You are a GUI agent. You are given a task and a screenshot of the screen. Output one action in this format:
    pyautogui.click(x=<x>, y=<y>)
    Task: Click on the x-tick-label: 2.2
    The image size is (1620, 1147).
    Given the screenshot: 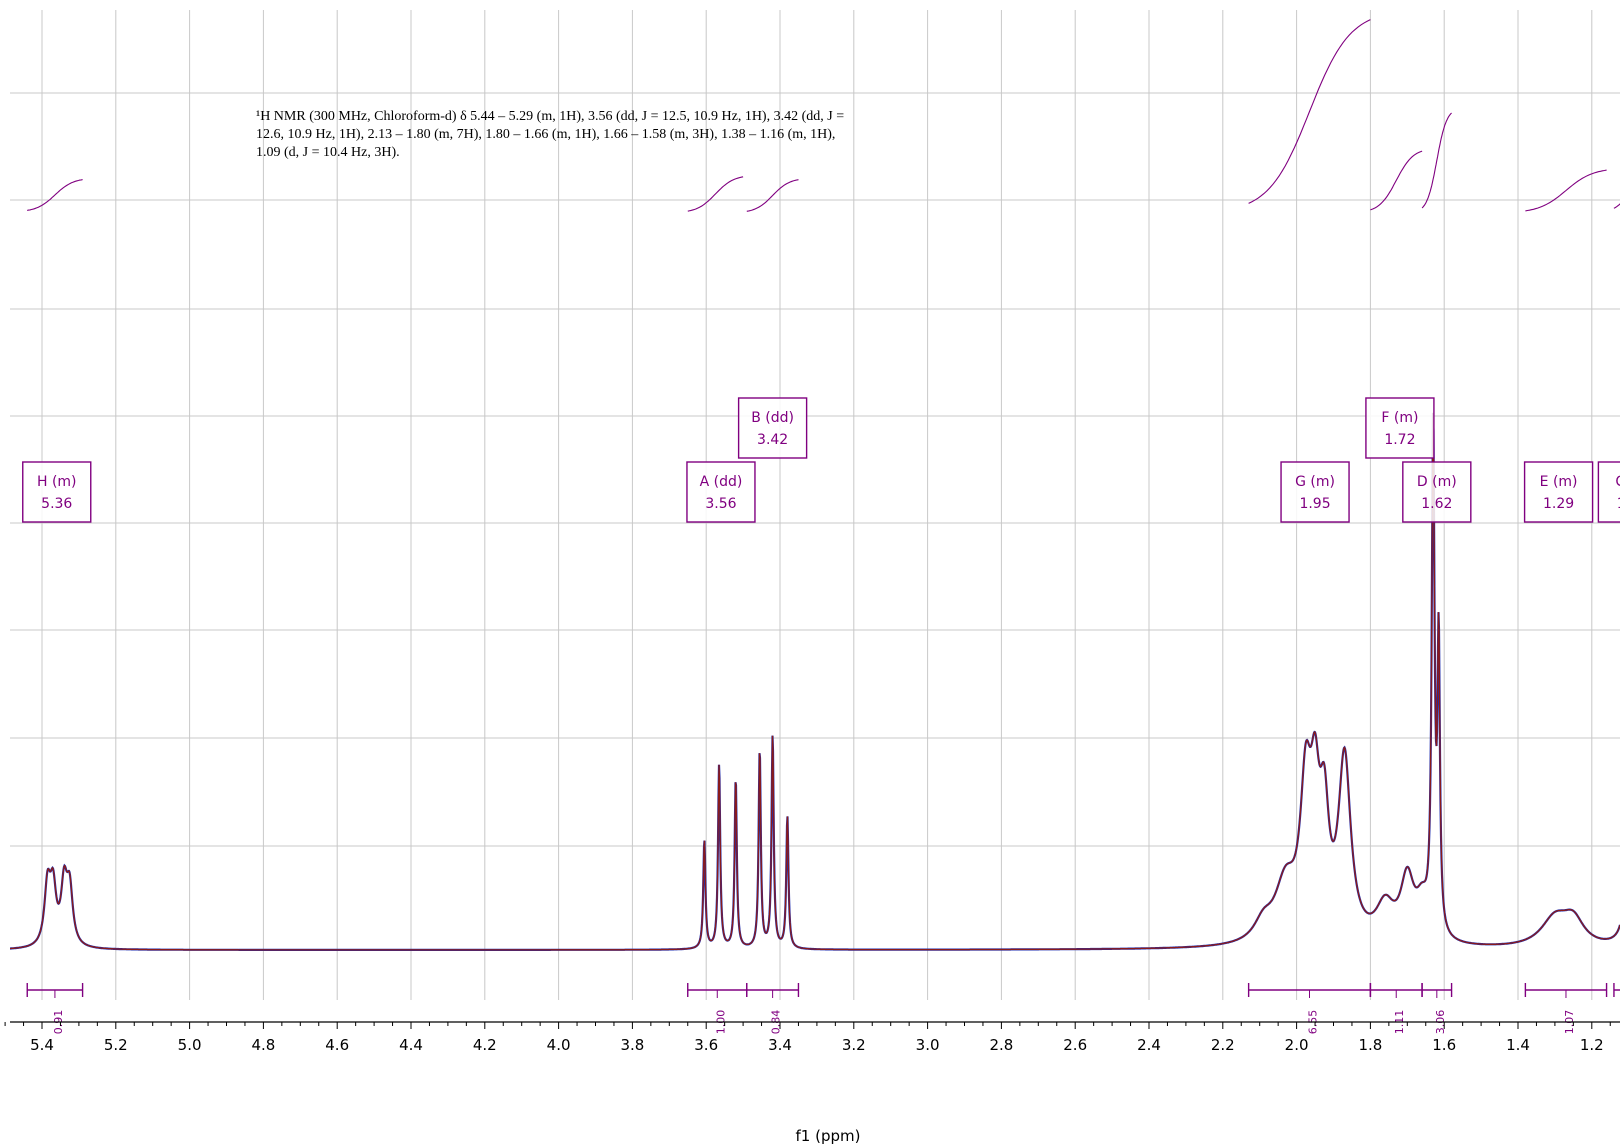 What is the action you would take?
    pyautogui.click(x=1223, y=1045)
    